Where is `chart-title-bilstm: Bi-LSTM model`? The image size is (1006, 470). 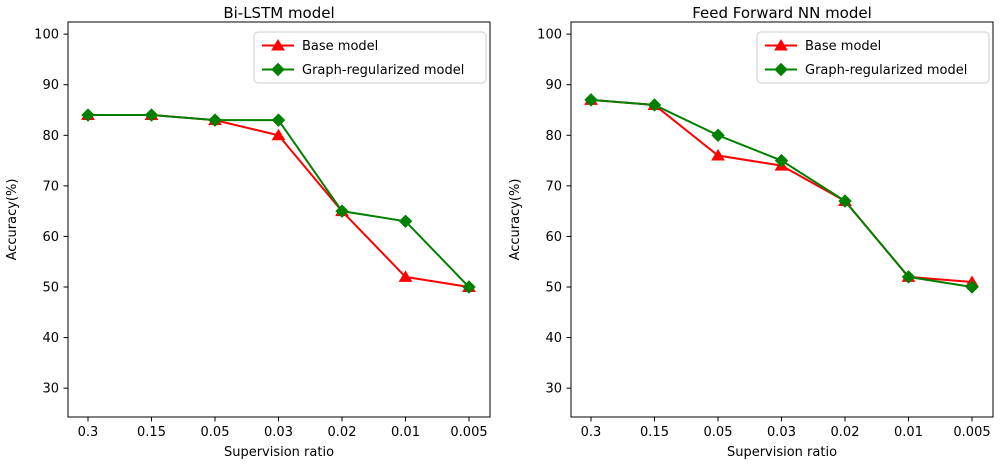 chart-title-bilstm: Bi-LSTM model is located at coordinates (279, 13).